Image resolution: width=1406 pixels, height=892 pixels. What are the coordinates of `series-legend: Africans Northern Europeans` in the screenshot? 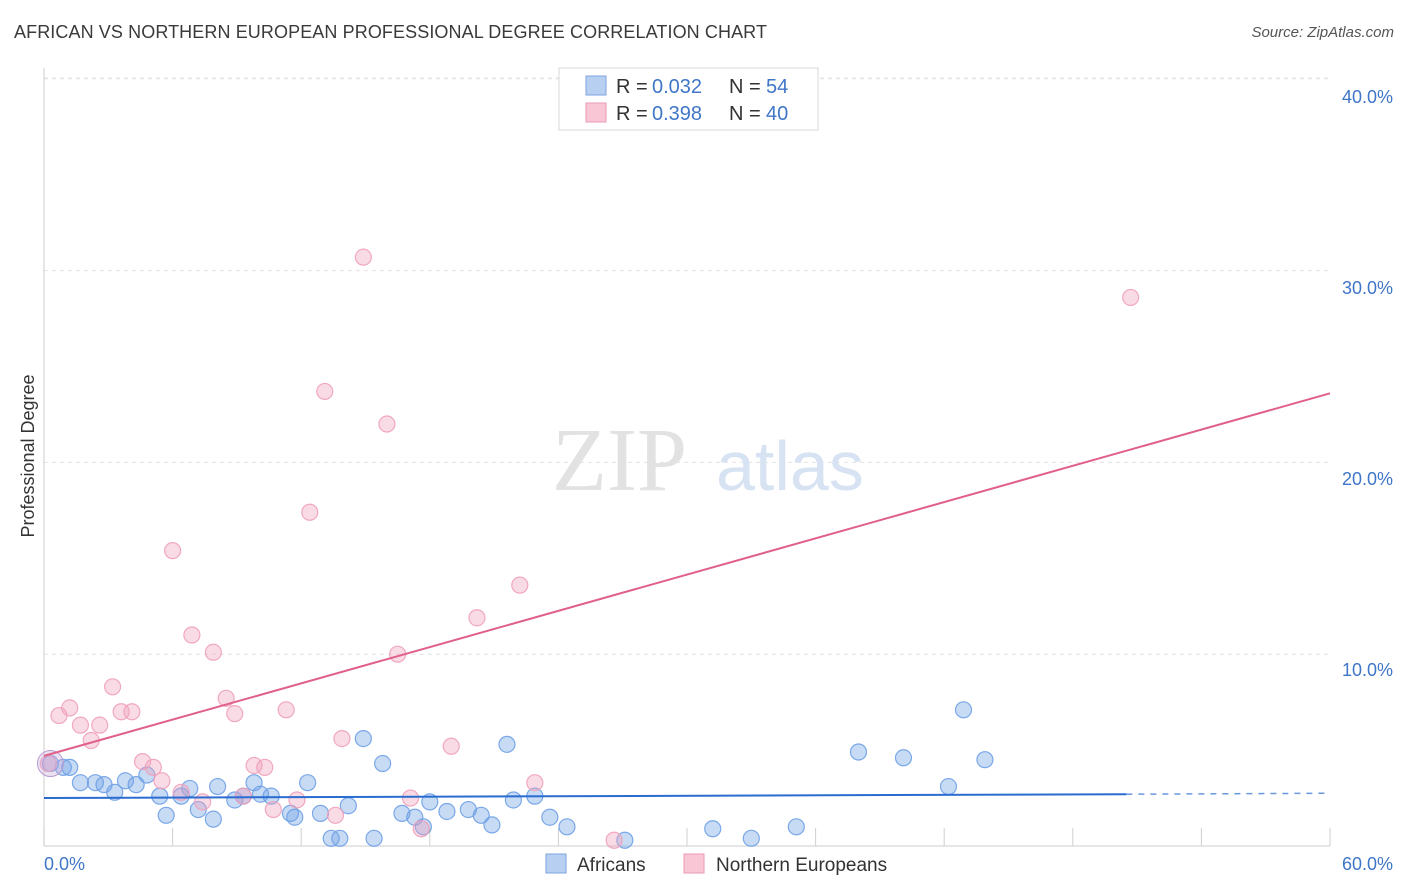 It's located at (716, 864).